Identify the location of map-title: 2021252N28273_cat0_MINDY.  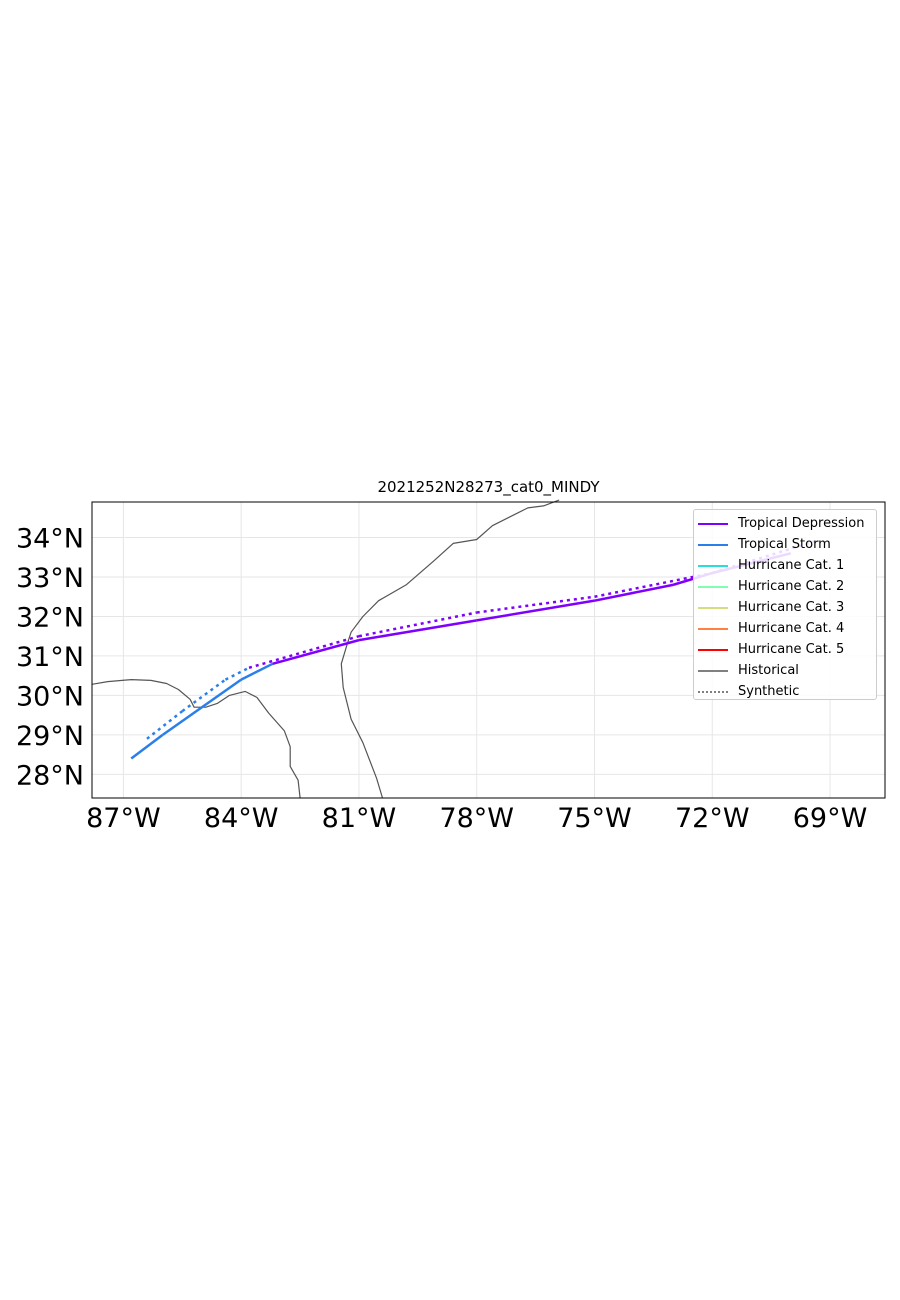
(488, 487).